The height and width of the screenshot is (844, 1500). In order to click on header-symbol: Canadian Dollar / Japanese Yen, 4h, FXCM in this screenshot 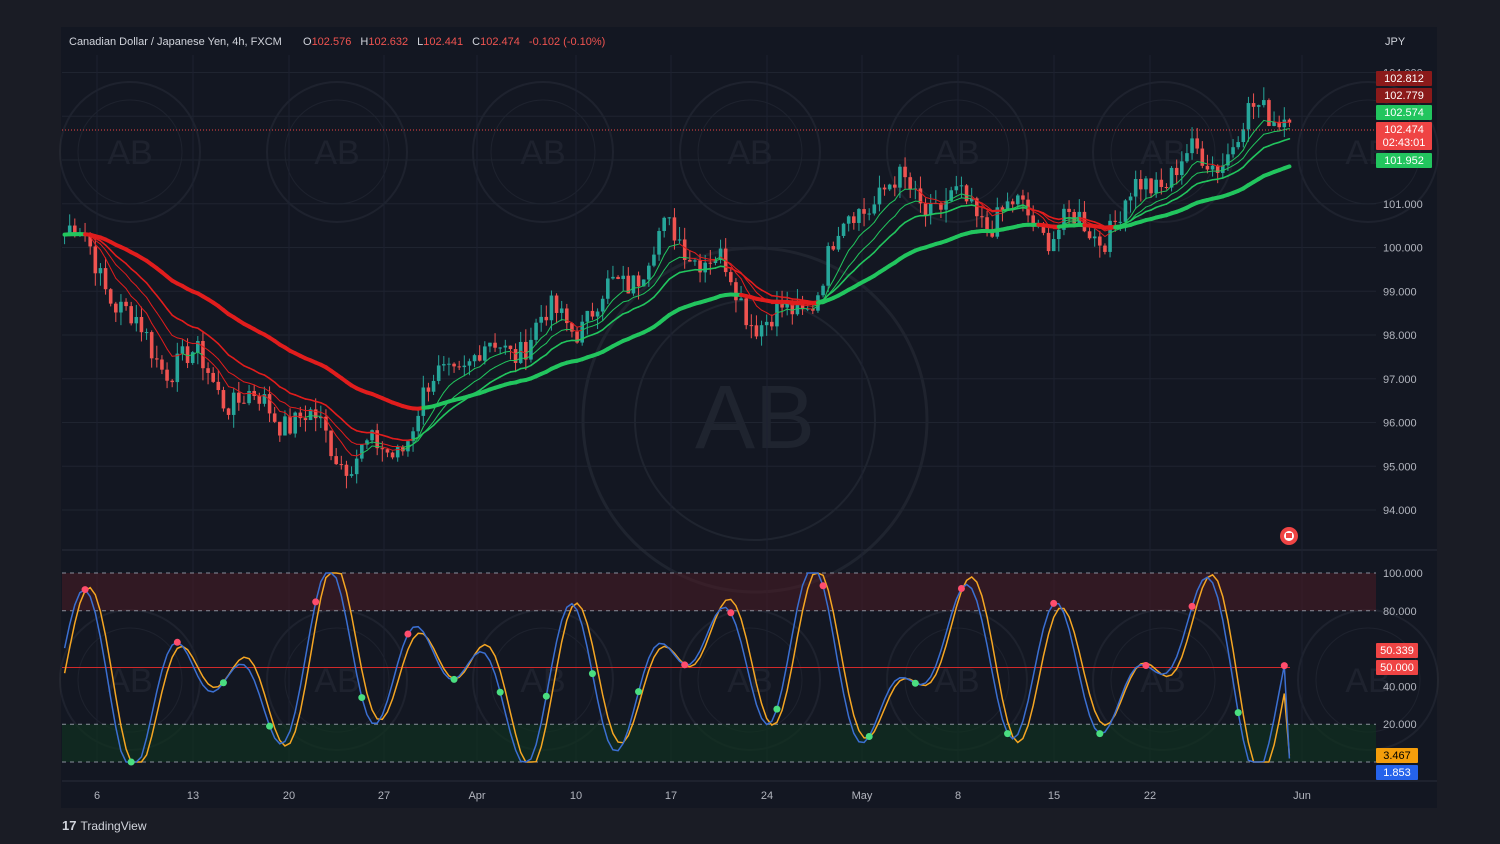, I will do `click(175, 42)`.